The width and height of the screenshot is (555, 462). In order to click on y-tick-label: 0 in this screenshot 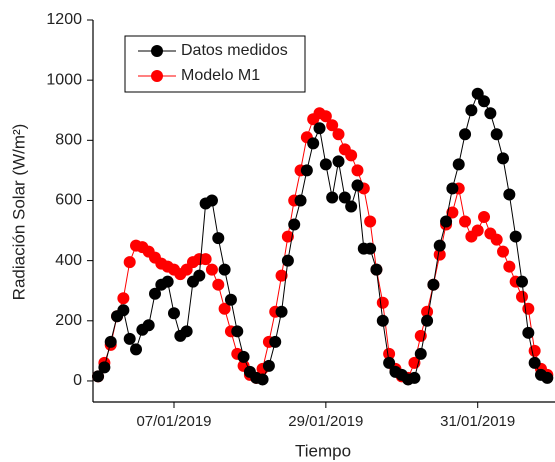, I will do `click(77, 380)`.